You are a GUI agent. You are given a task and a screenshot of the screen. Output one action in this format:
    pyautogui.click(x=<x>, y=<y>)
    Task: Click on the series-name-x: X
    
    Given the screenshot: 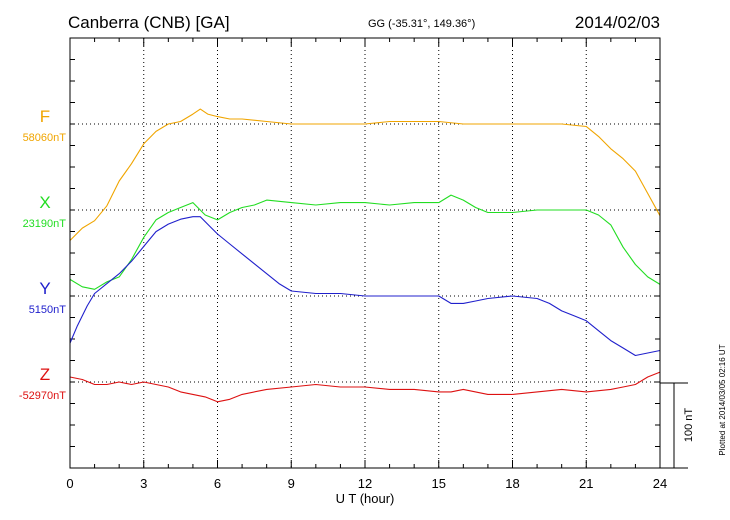 What is the action you would take?
    pyautogui.click(x=44, y=202)
    